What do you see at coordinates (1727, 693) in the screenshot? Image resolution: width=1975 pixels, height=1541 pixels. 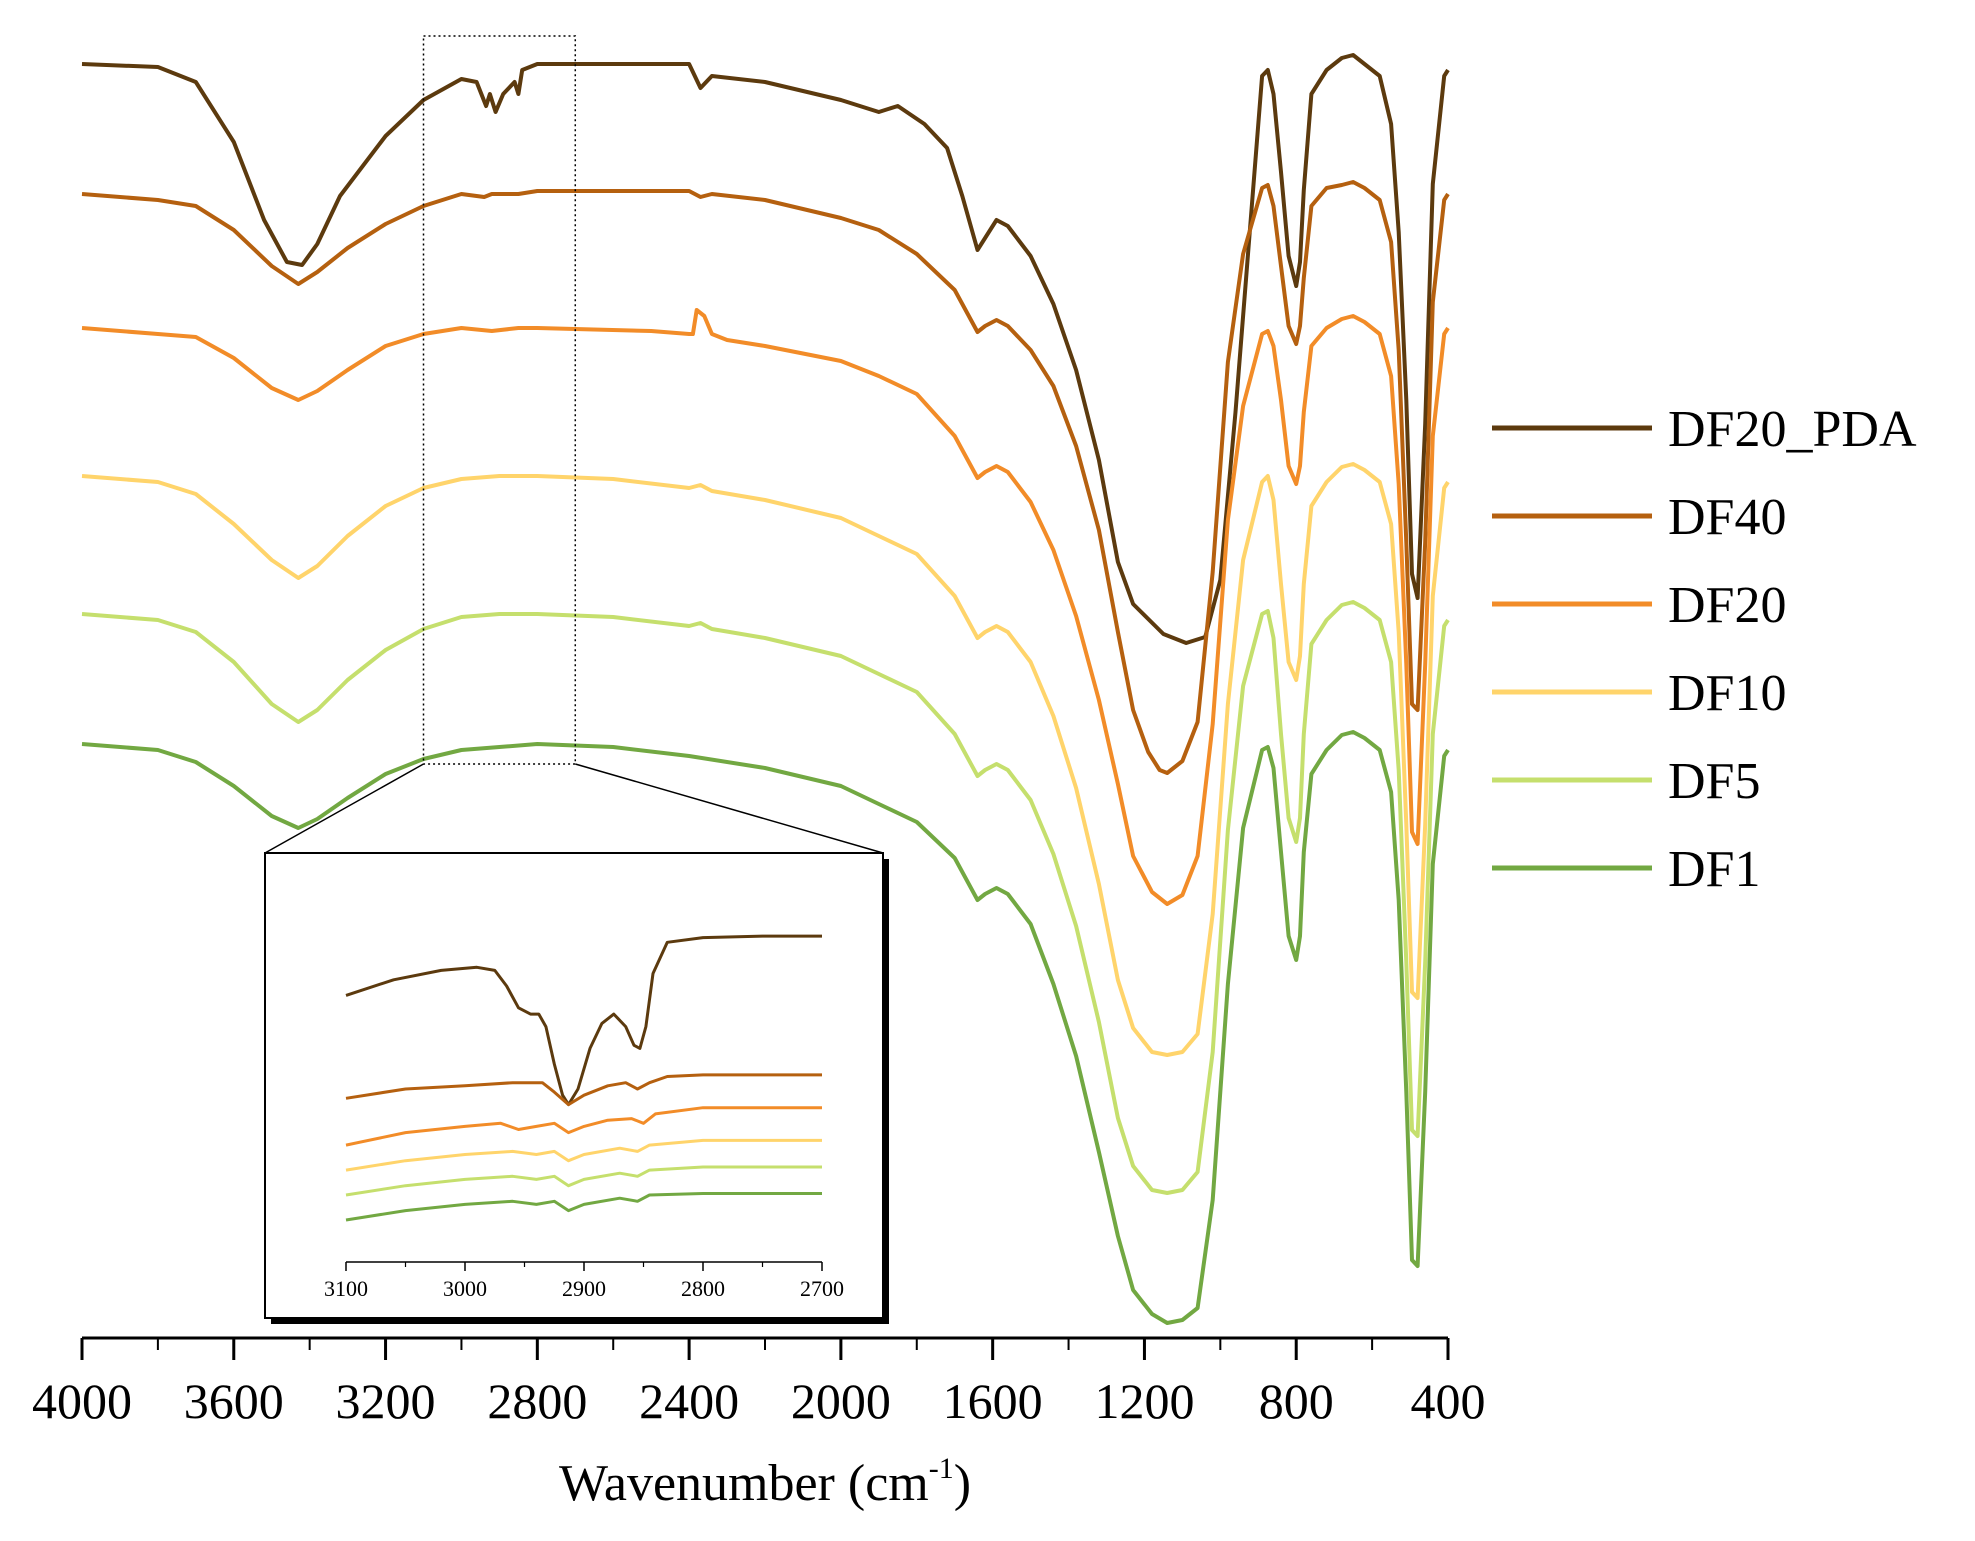 I see `legend-label-df10: DF10` at bounding box center [1727, 693].